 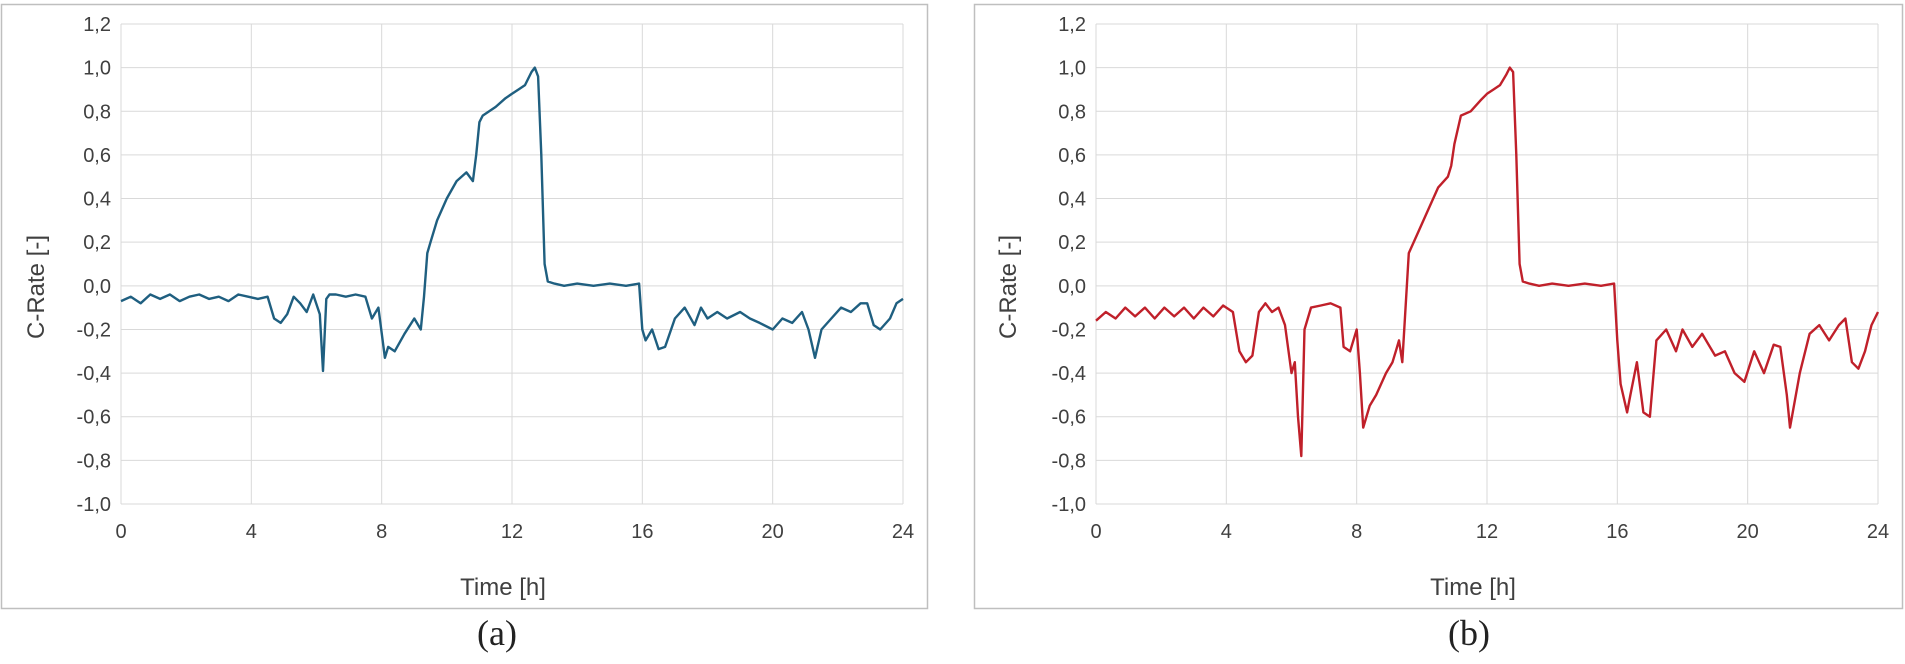 What do you see at coordinates (1069, 330) in the screenshot?
I see `chart-b-ytick-label: -0,2` at bounding box center [1069, 330].